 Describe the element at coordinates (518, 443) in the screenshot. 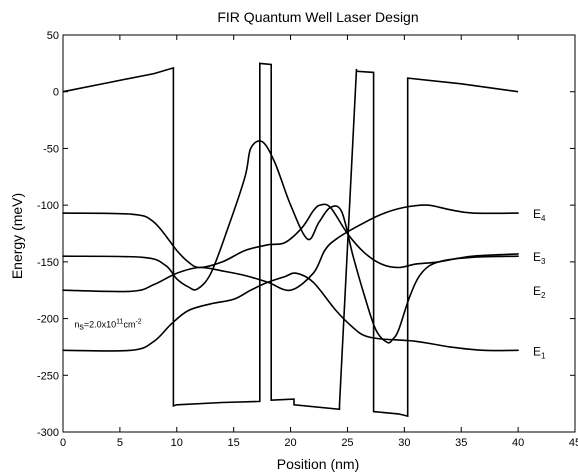

I see `x-tick-label: 40` at that location.